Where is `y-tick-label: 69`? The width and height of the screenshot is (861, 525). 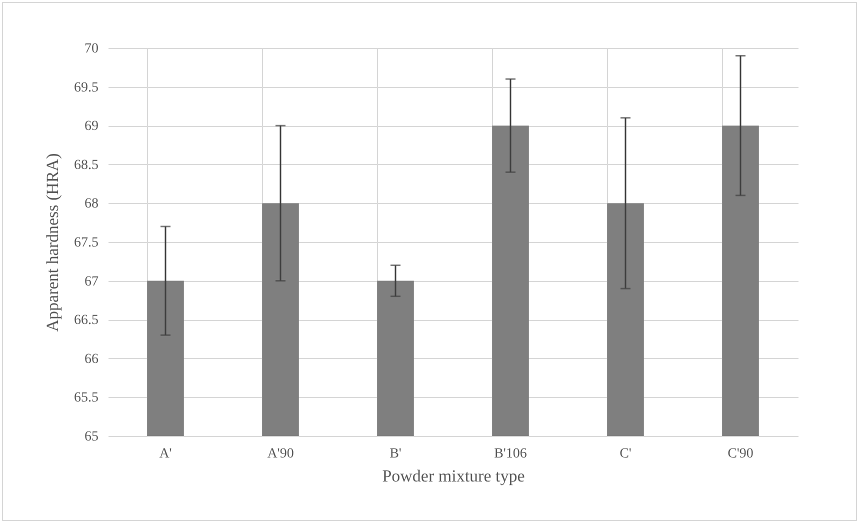 y-tick-label: 69 is located at coordinates (91, 126).